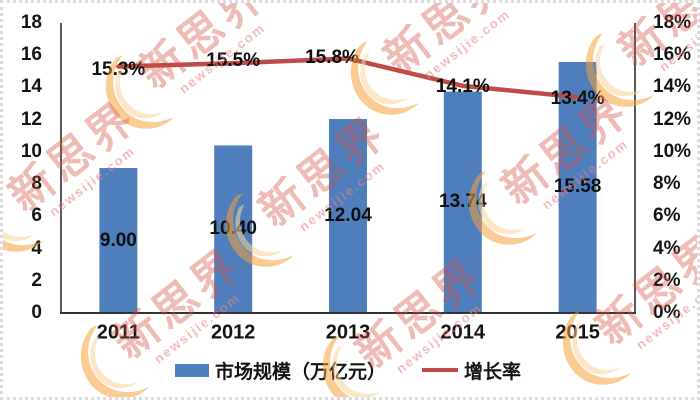 The image size is (700, 400). Describe the element at coordinates (667, 184) in the screenshot. I see `right-axis-tick-8%: 8%` at that location.